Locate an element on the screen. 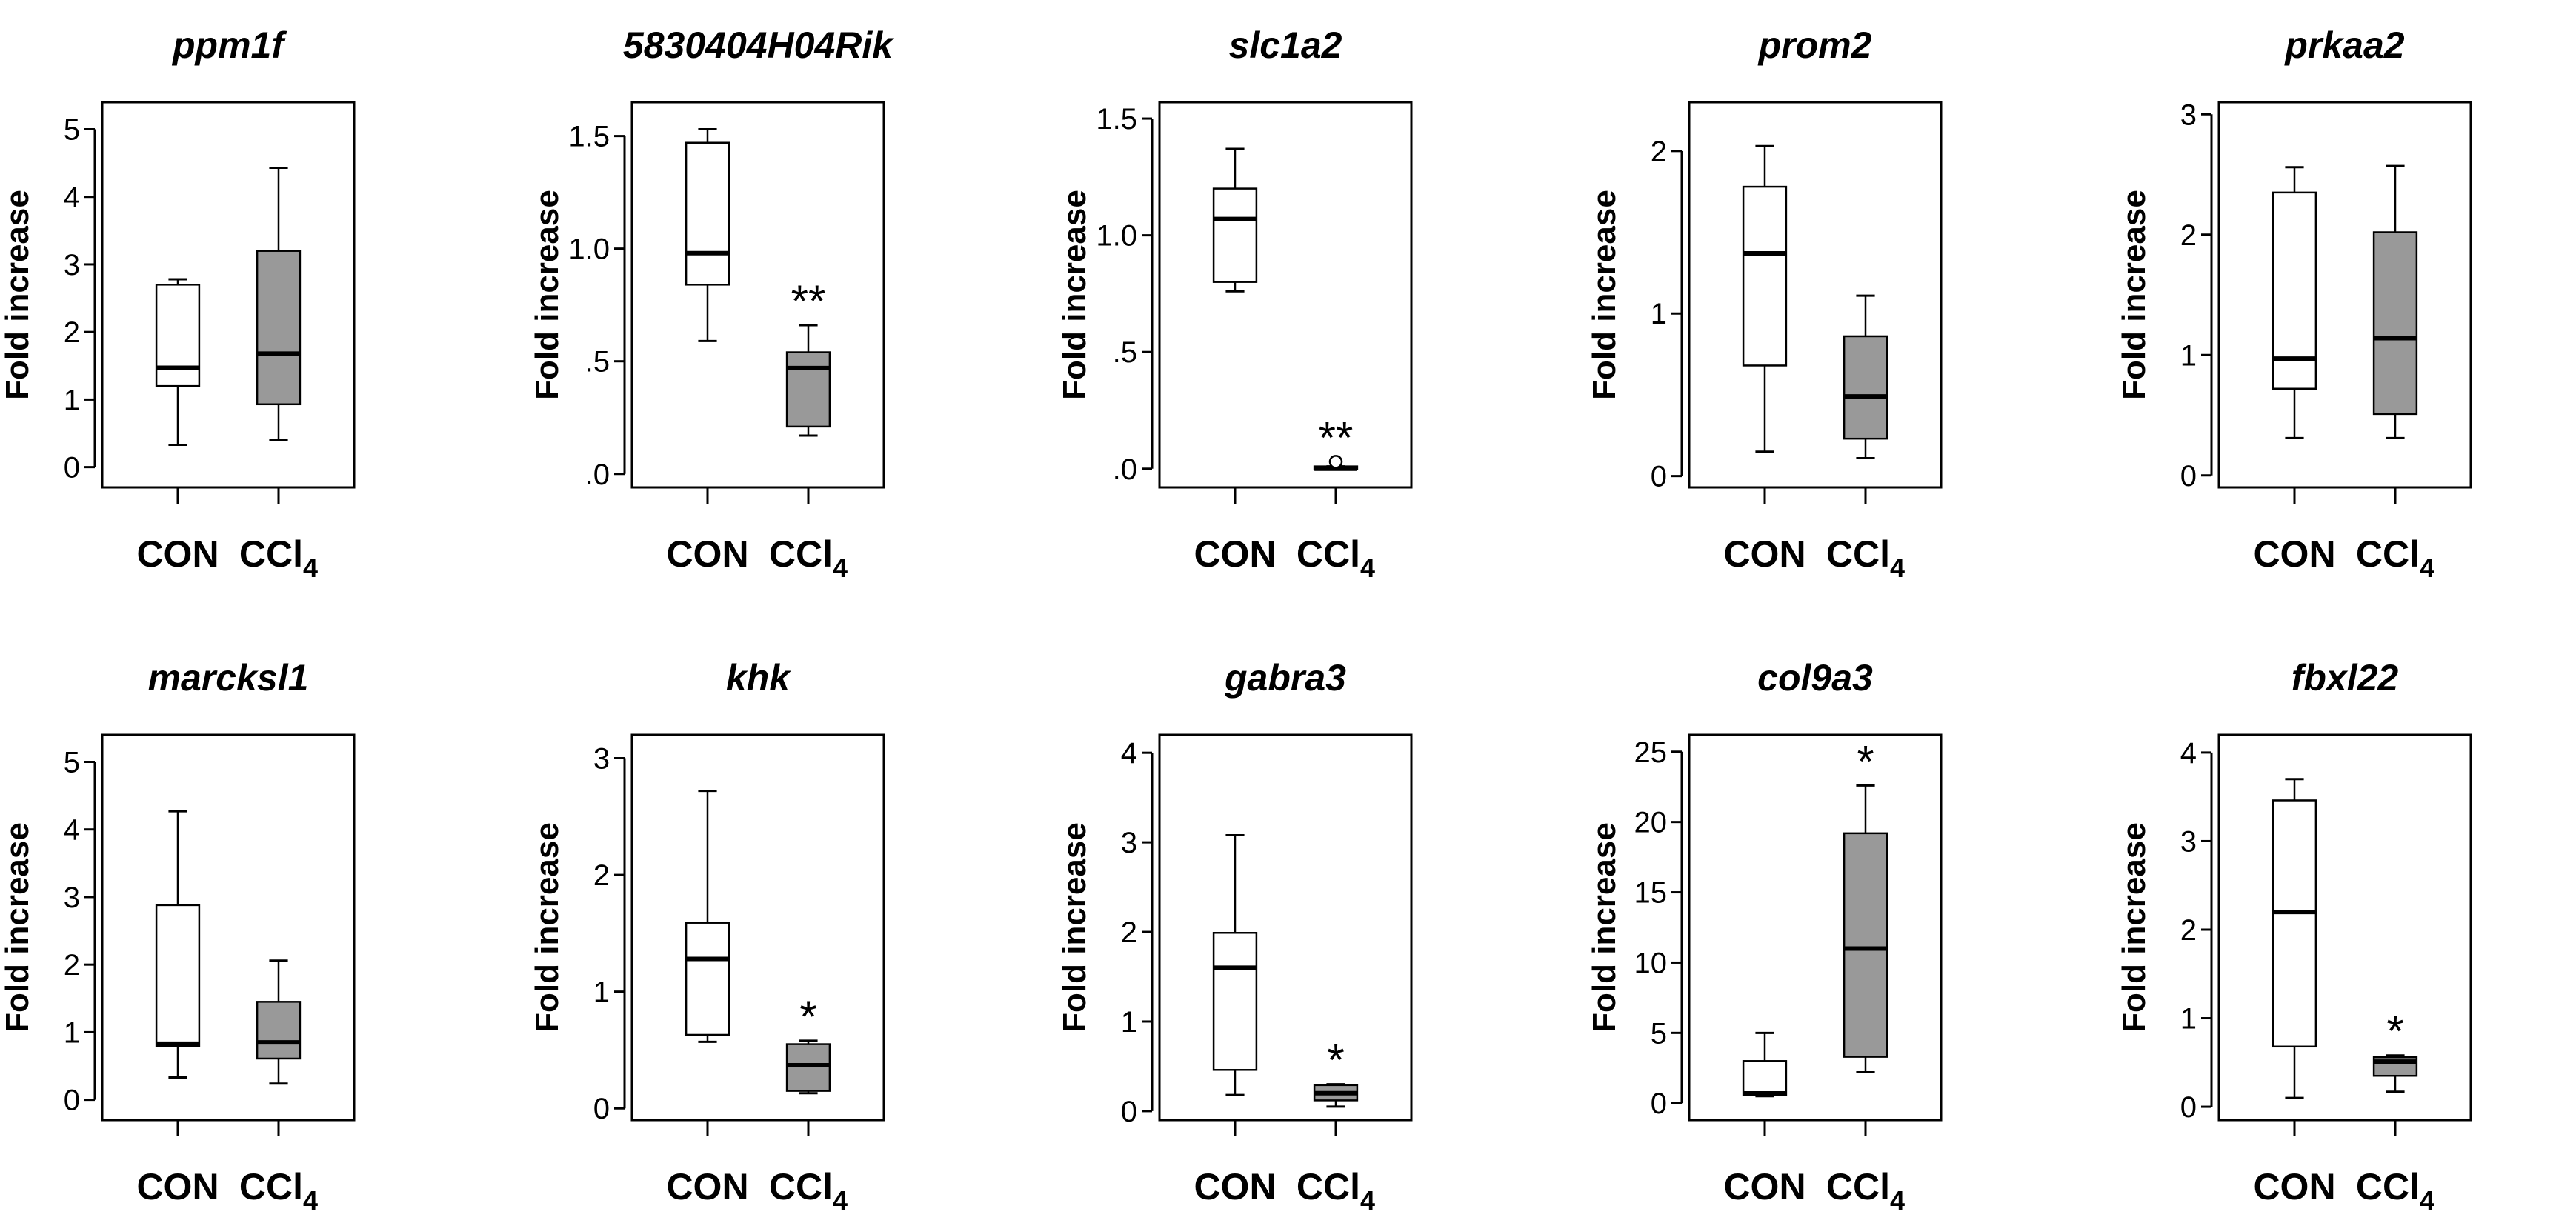 The image size is (2576, 1223). y-tick-label: 1.5 is located at coordinates (589, 137).